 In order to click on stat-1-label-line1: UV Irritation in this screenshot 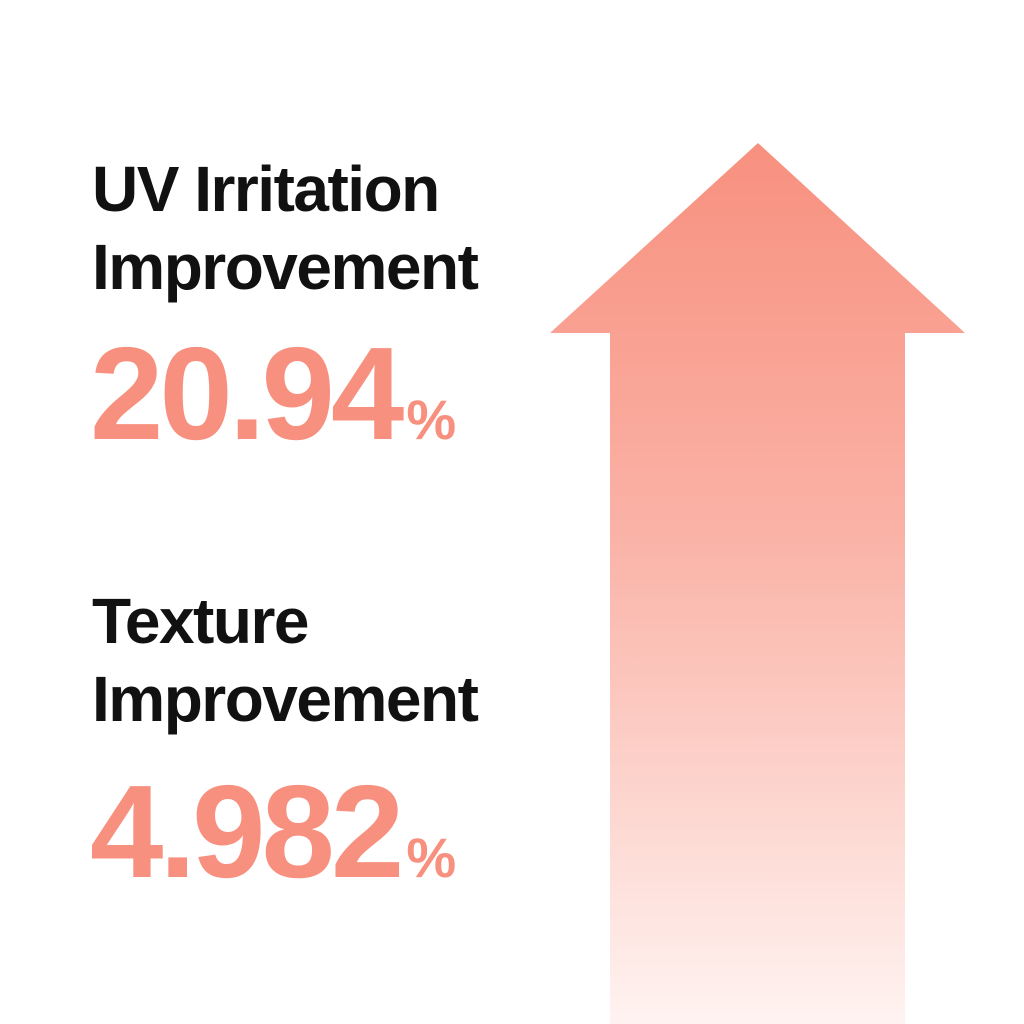, I will do `click(266, 189)`.